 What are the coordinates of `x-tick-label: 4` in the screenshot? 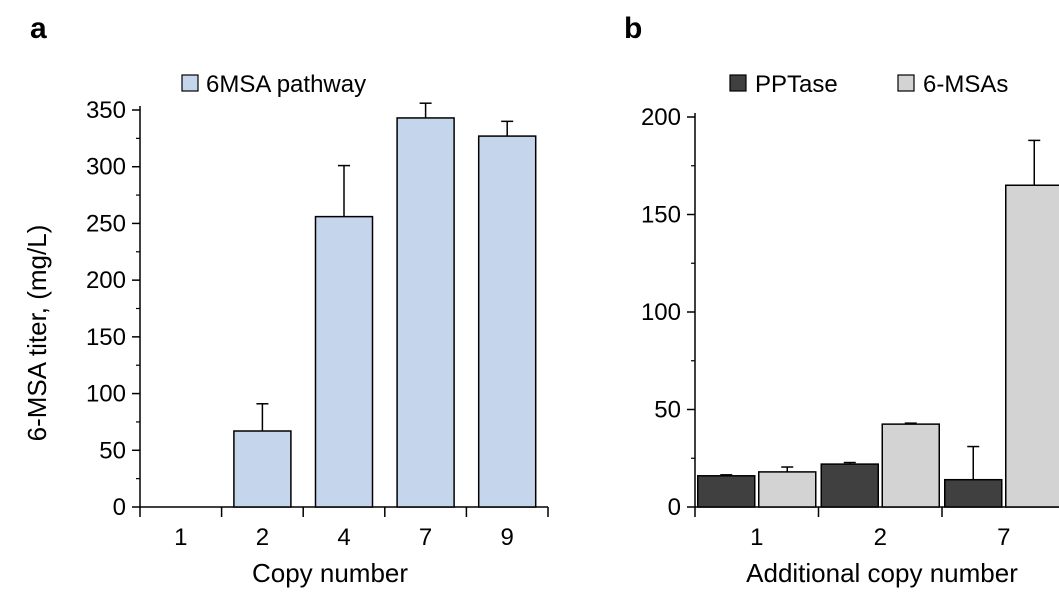 It's located at (343, 537).